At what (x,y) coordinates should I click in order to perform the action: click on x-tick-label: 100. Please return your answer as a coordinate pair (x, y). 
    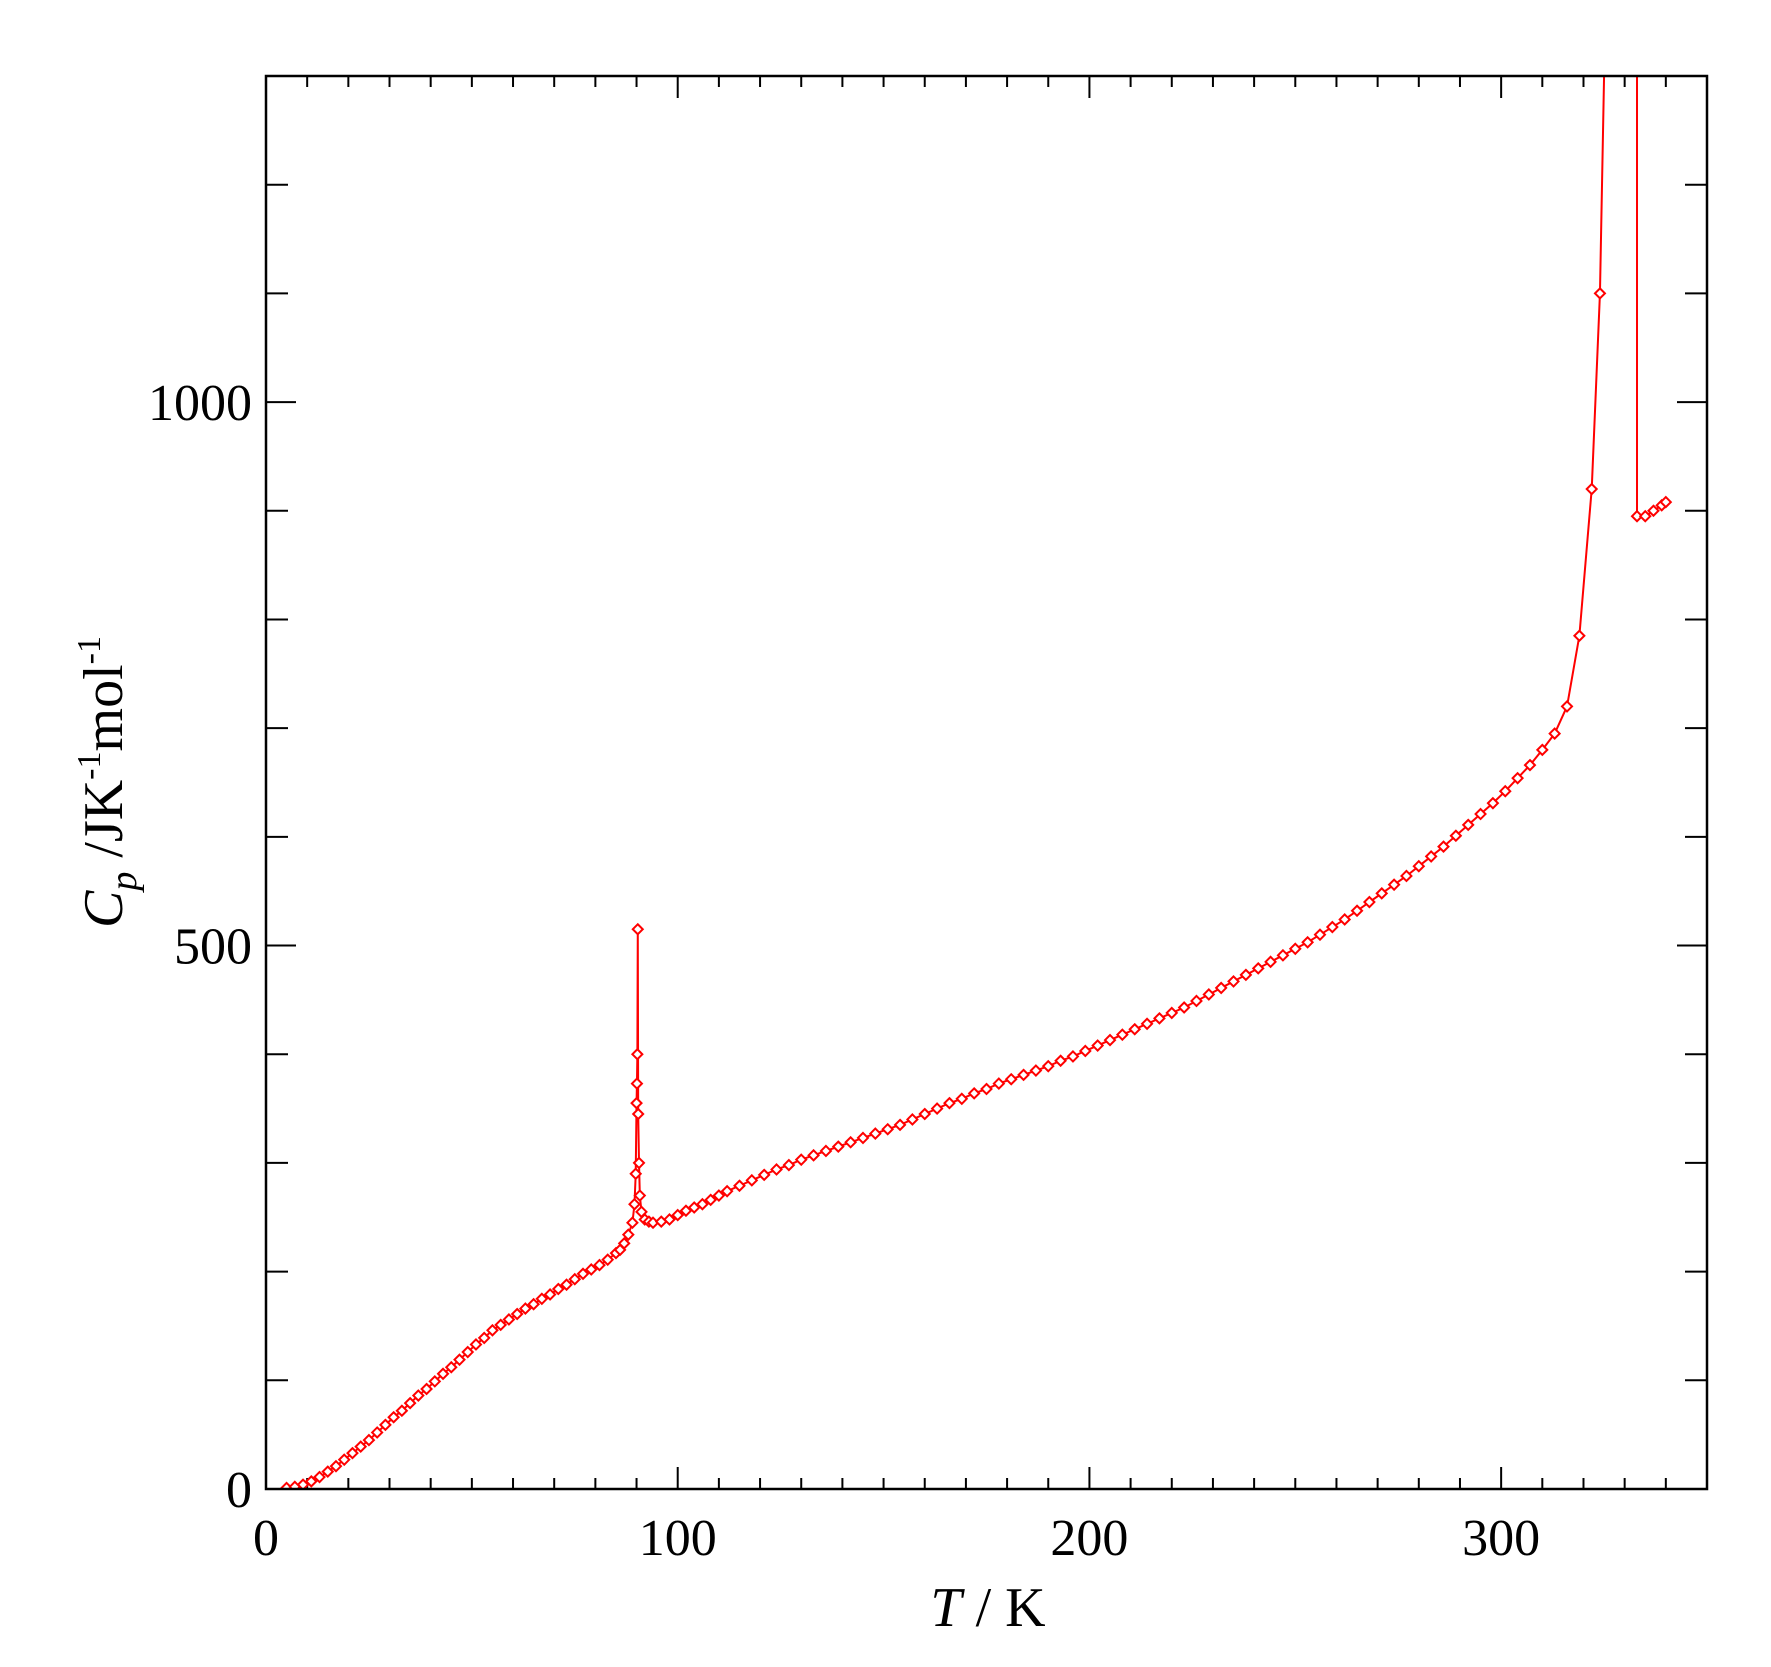
    Looking at the image, I should click on (678, 1538).